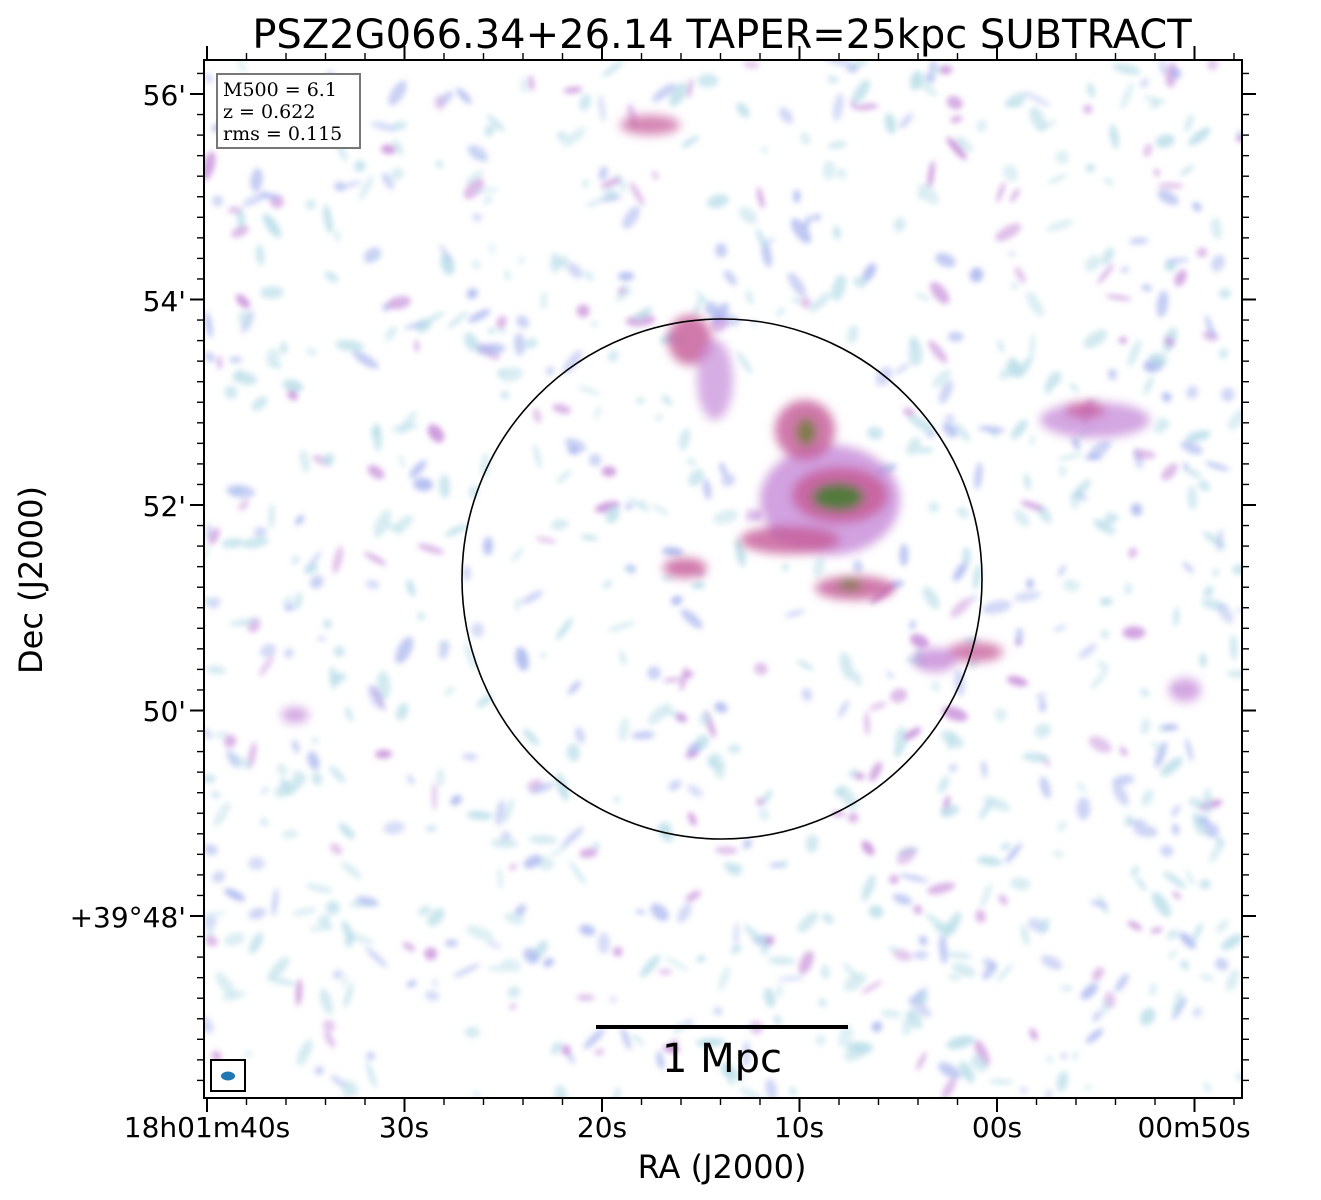  I want to click on x-tick-label: 18h01m40s, so click(207, 1127).